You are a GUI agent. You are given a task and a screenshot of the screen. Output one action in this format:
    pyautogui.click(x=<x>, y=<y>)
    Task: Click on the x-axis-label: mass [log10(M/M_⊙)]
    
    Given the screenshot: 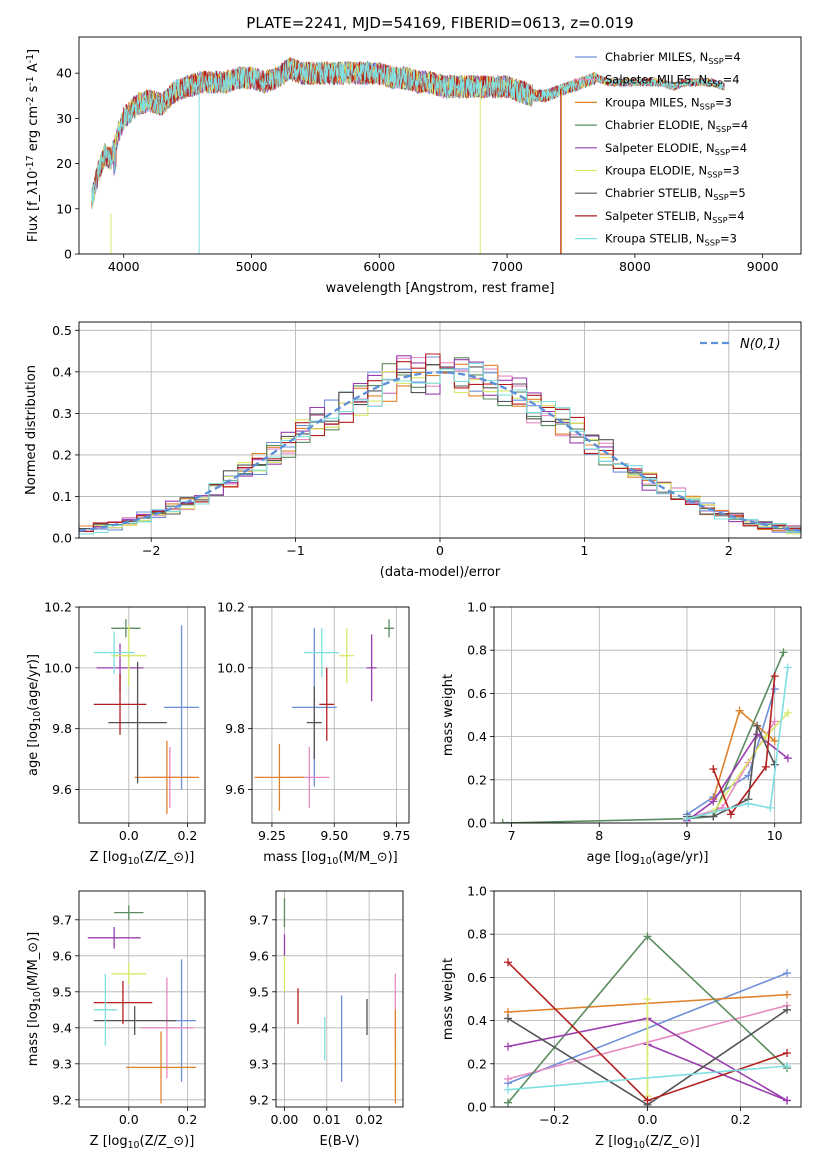 What is the action you would take?
    pyautogui.click(x=330, y=858)
    